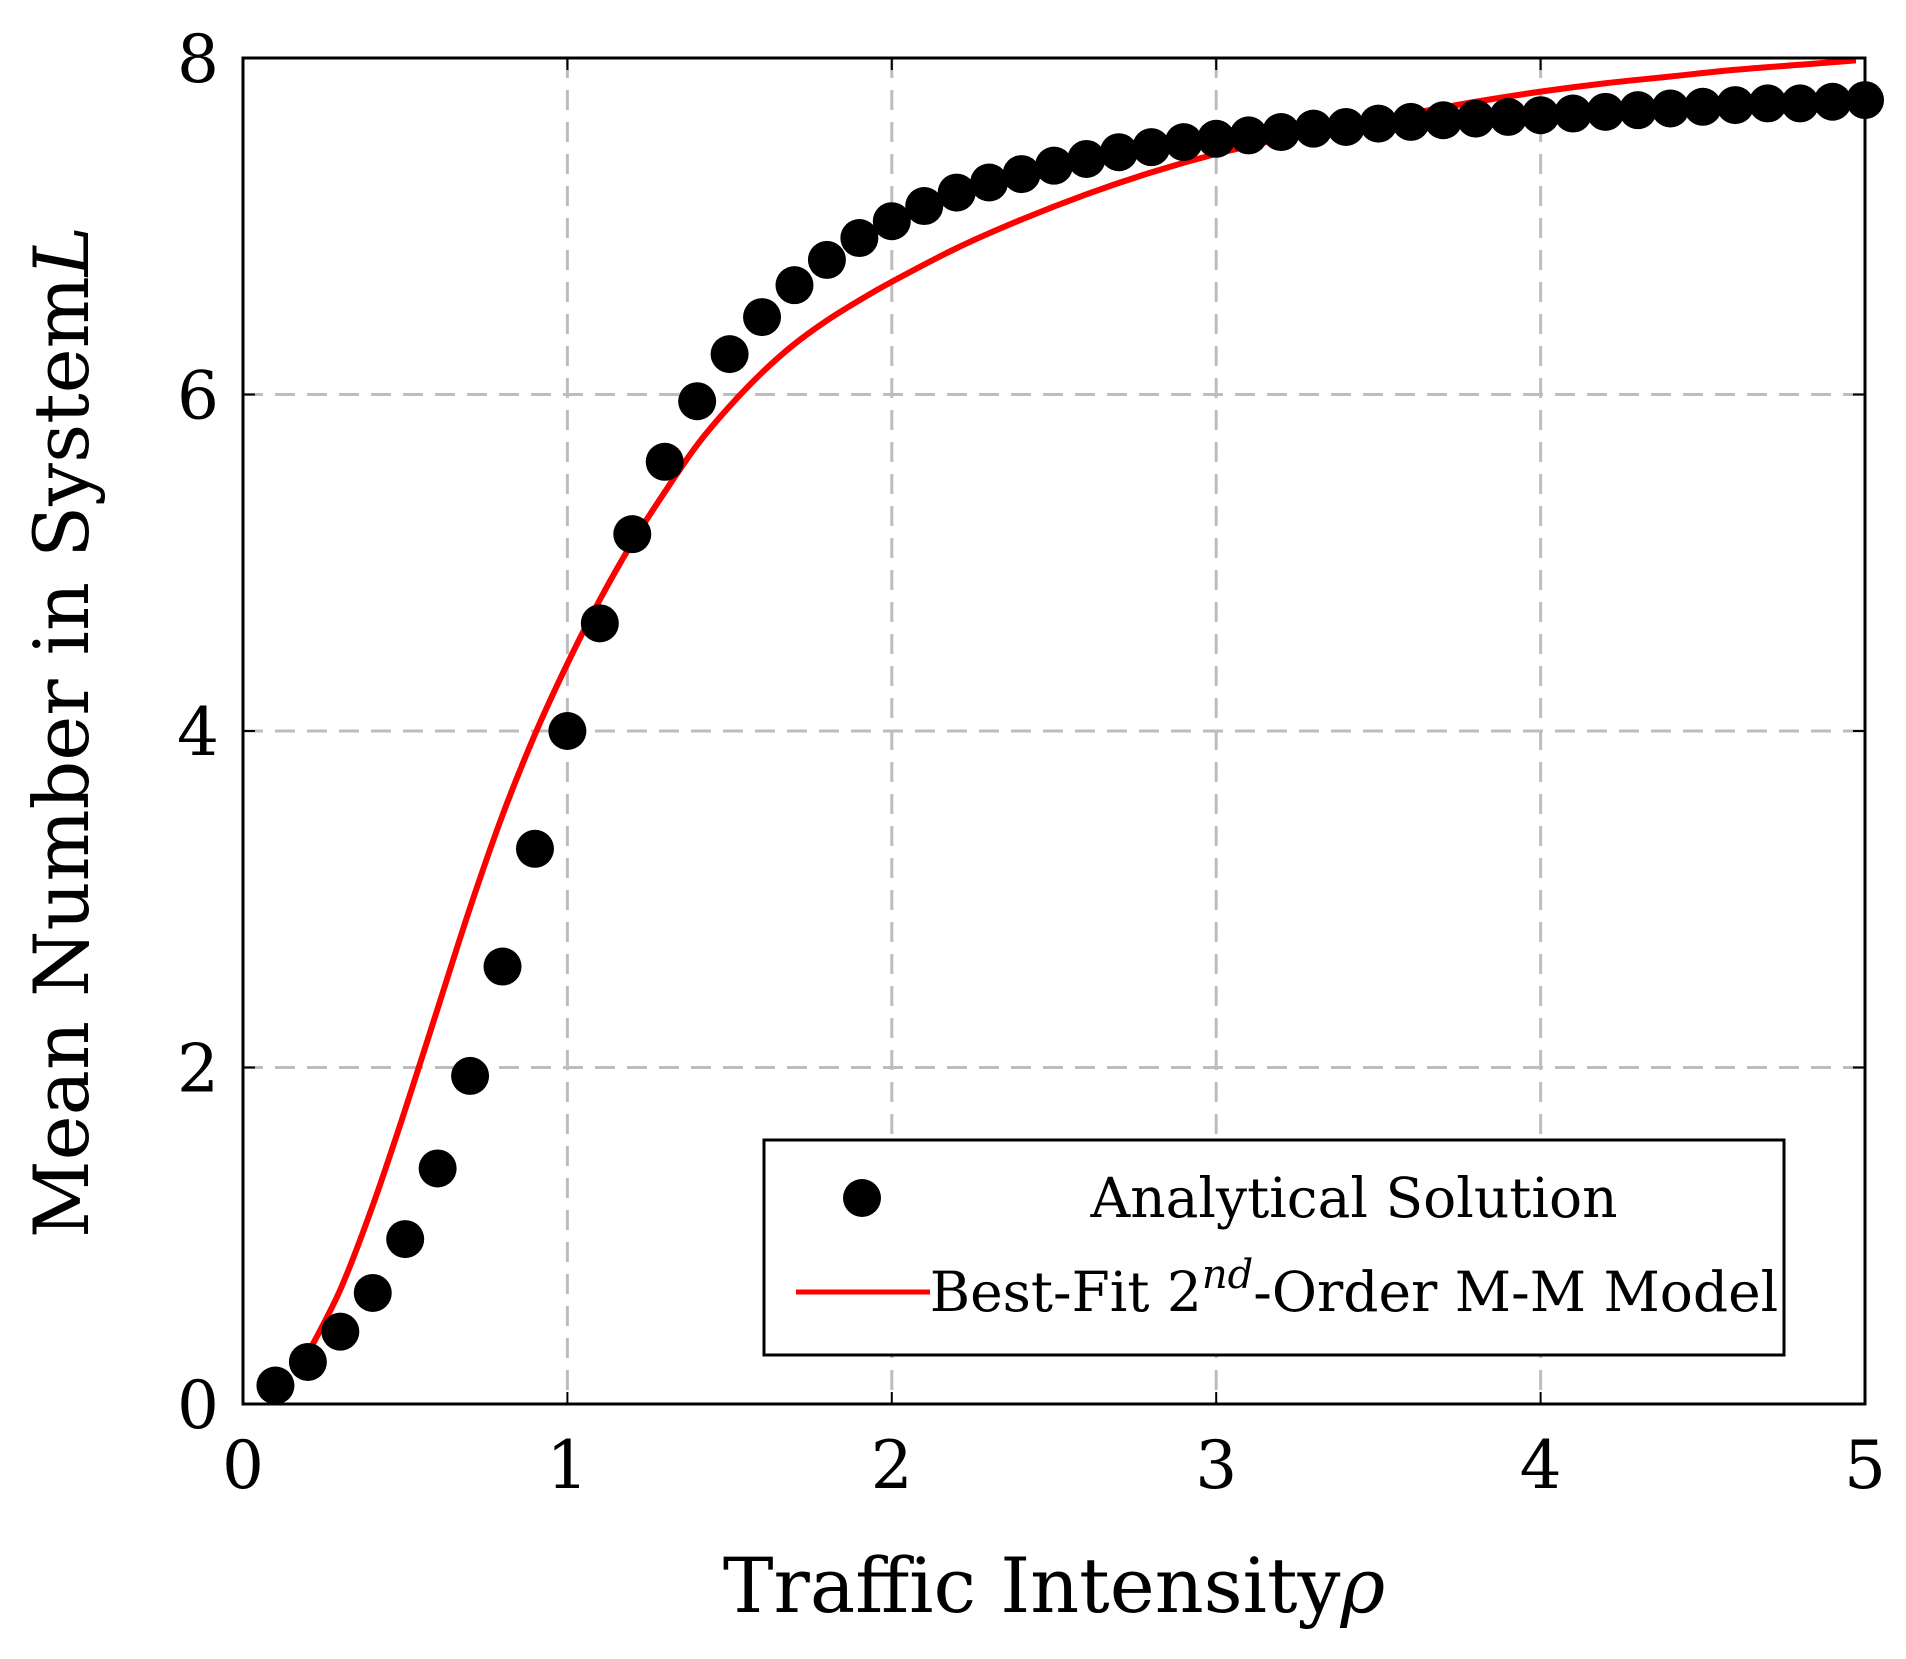  What do you see at coordinates (1216, 1465) in the screenshot?
I see `x-tick-label: 3` at bounding box center [1216, 1465].